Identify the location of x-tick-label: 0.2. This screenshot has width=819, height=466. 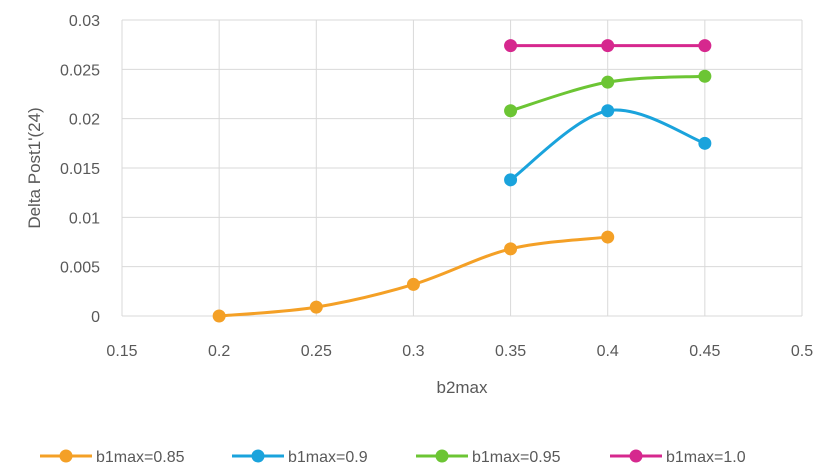
(219, 351).